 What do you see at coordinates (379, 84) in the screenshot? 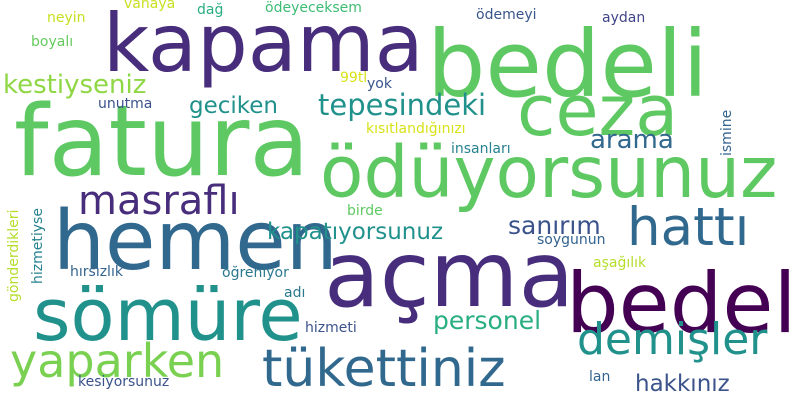
I see `word-yok: yok` at bounding box center [379, 84].